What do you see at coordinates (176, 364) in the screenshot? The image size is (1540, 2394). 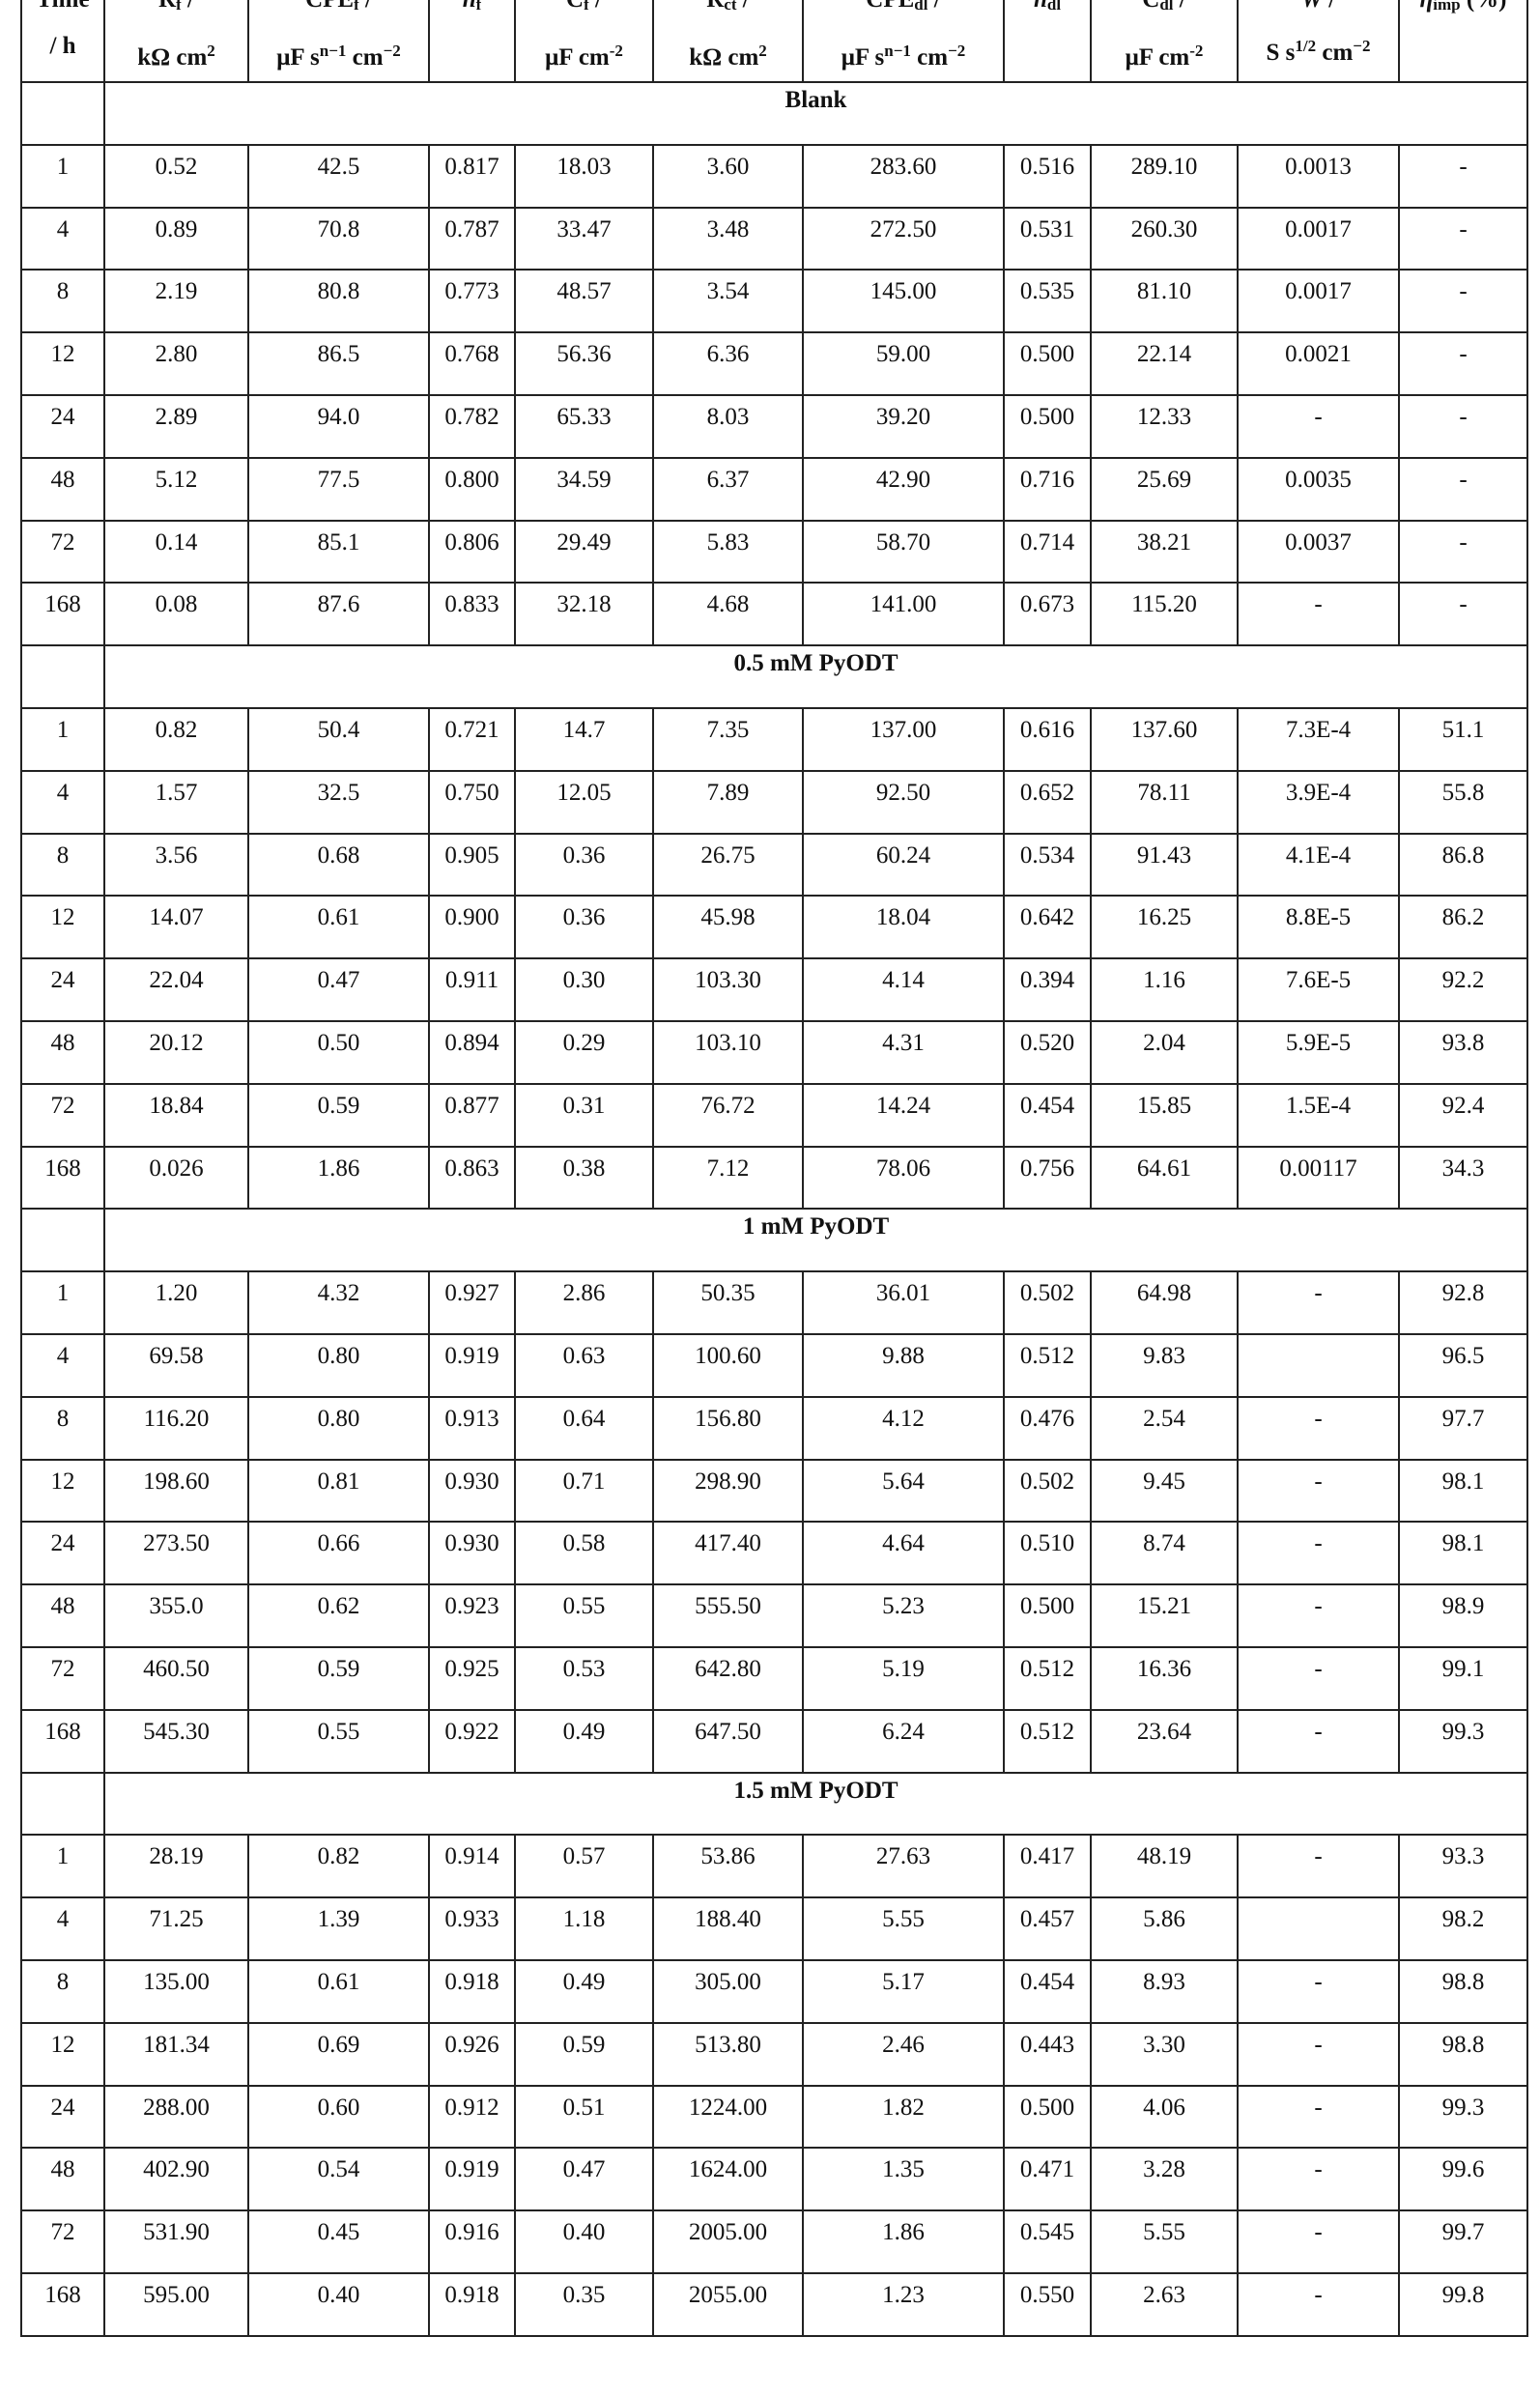 I see `table-cell: 2.80` at bounding box center [176, 364].